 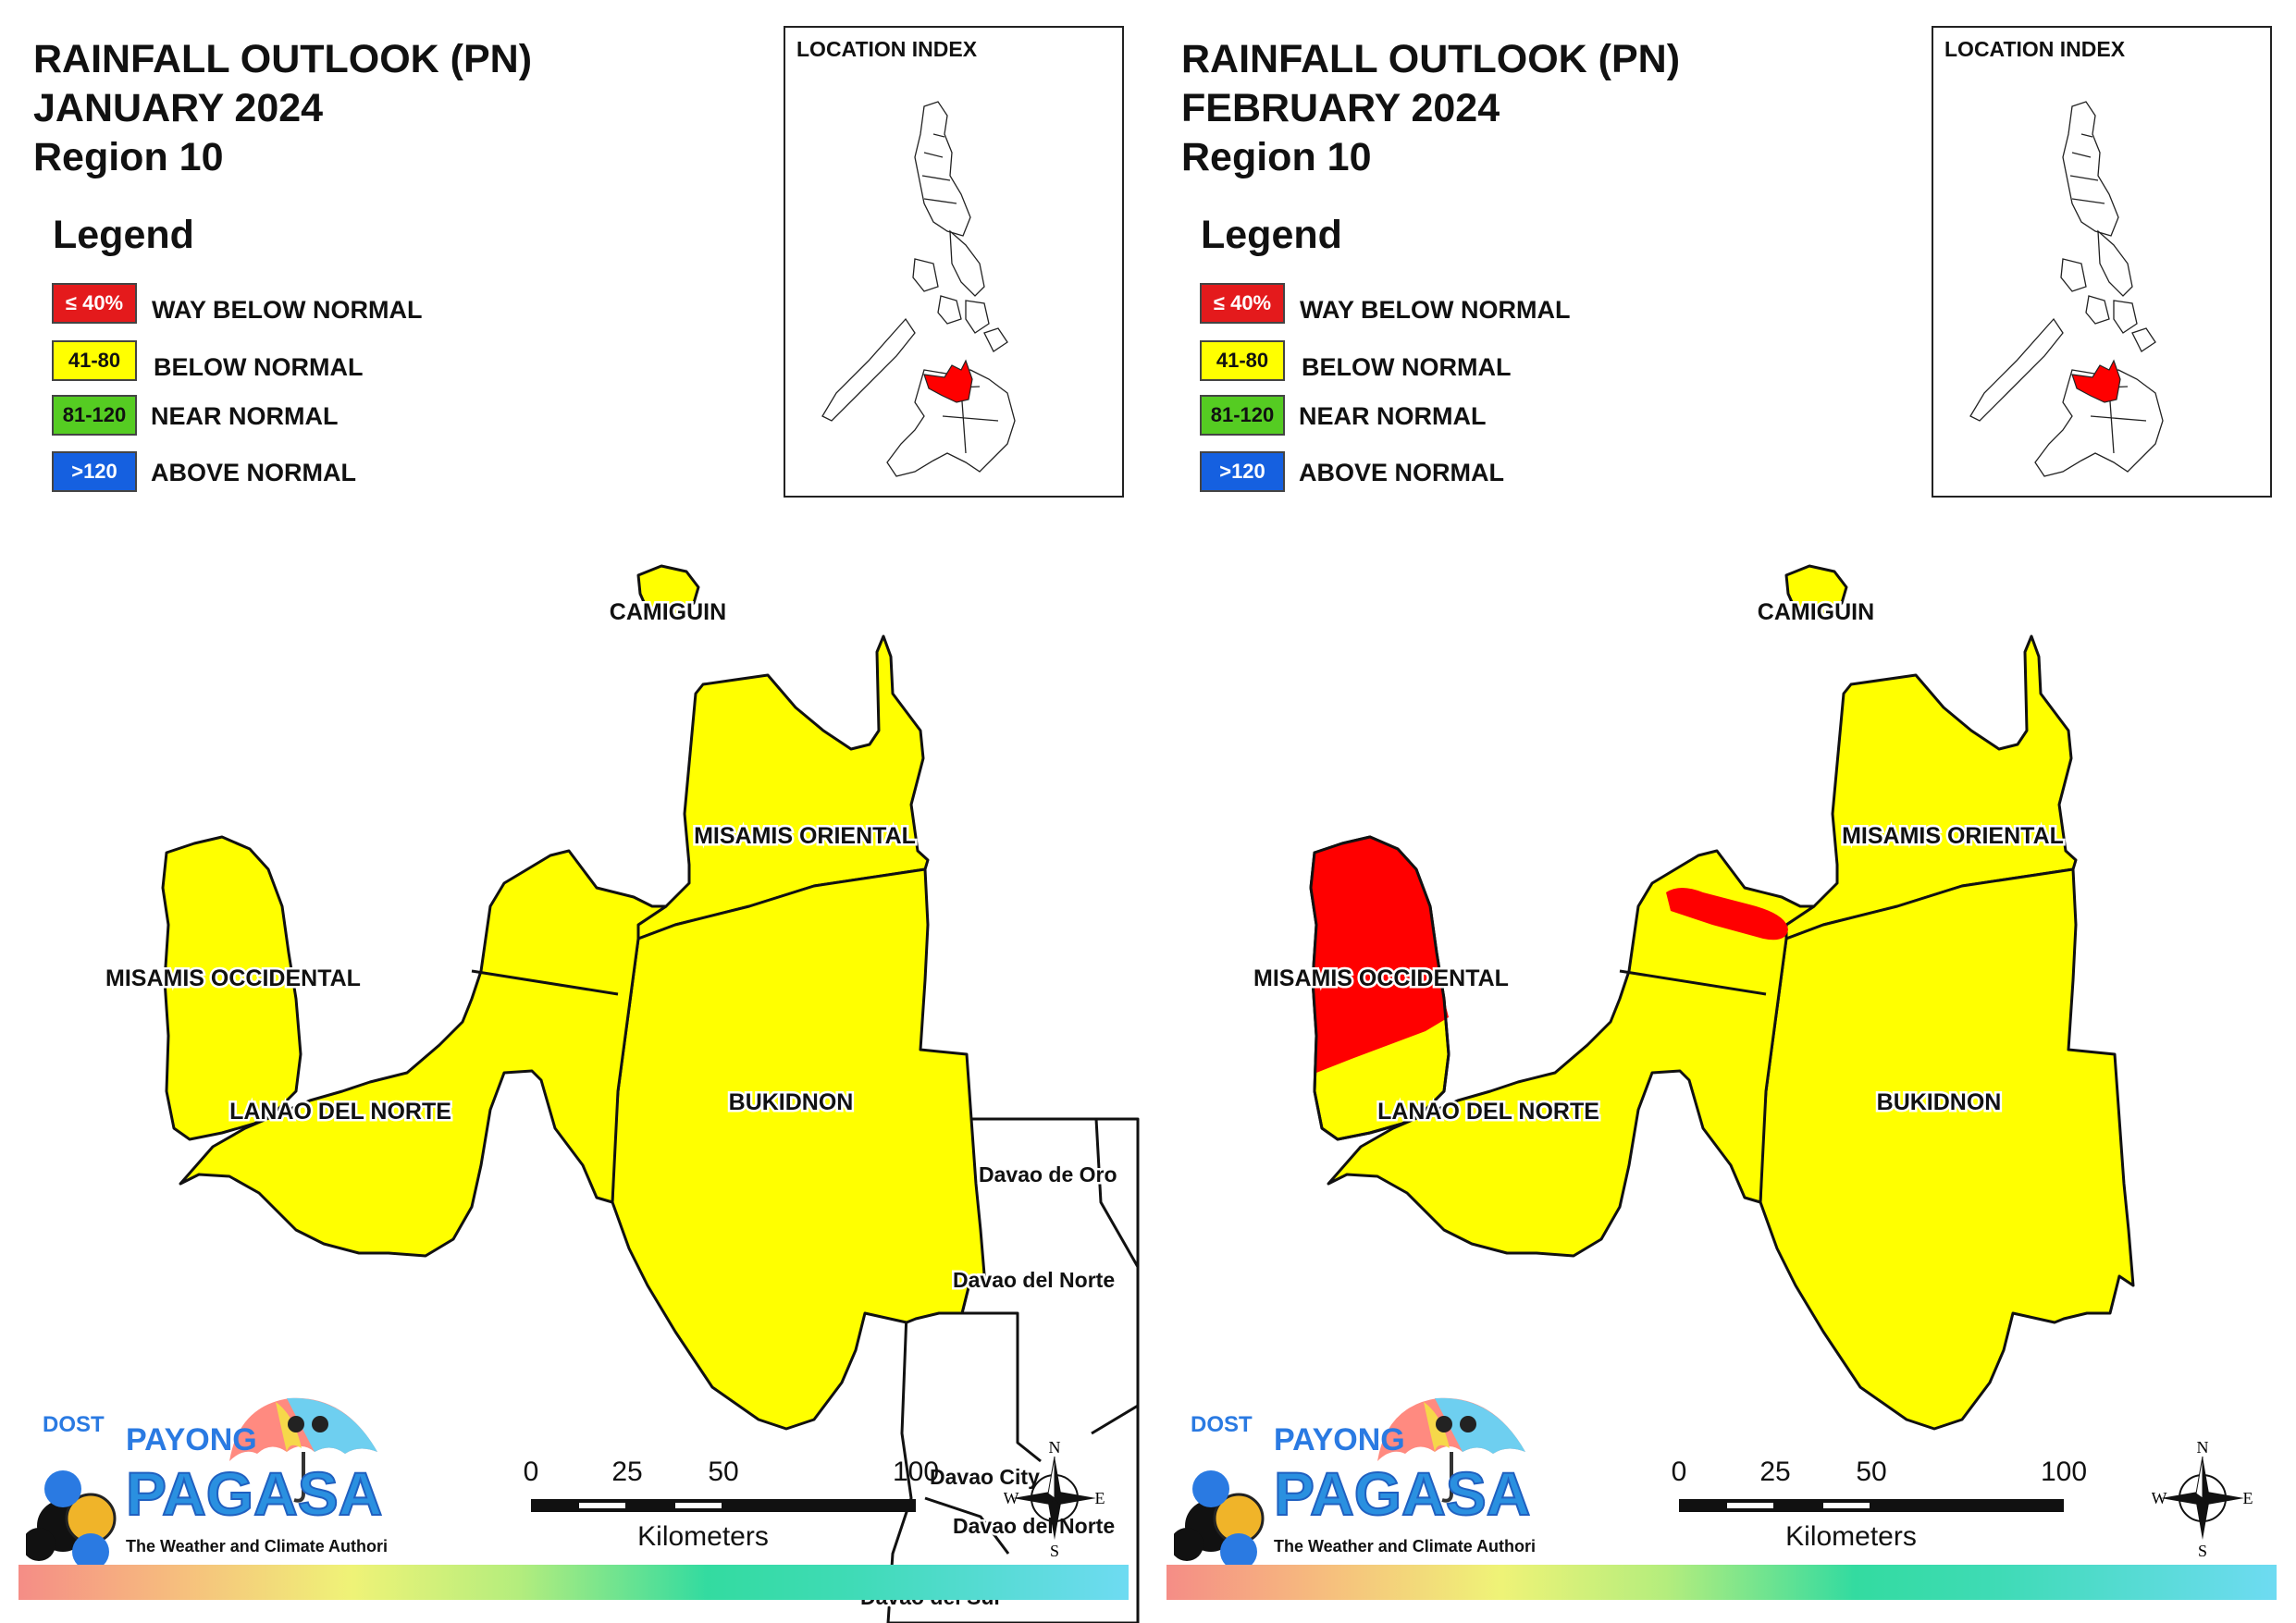 What do you see at coordinates (1380, 955) in the screenshot?
I see `way-below-area-misamis-occidental` at bounding box center [1380, 955].